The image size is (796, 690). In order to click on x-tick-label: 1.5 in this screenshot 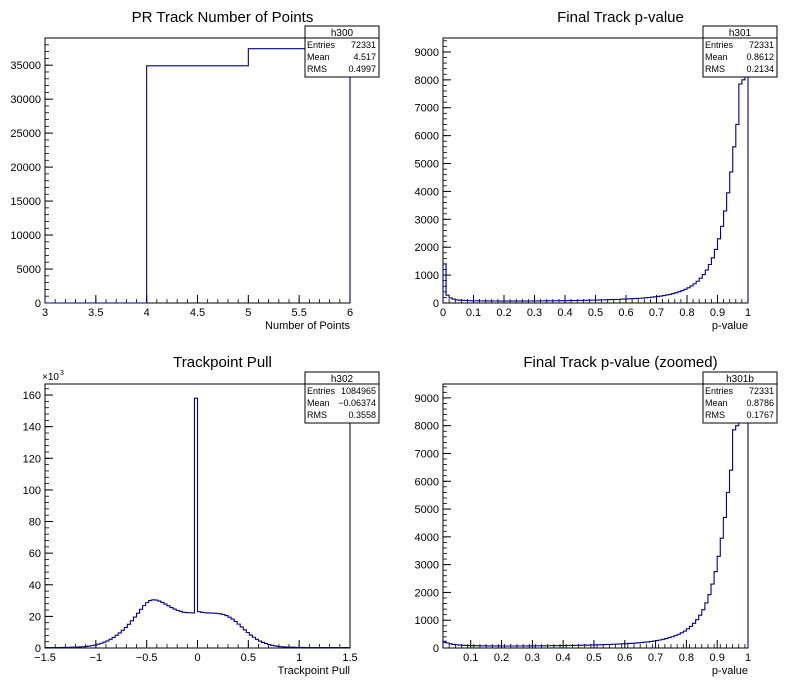, I will do `click(349, 658)`.